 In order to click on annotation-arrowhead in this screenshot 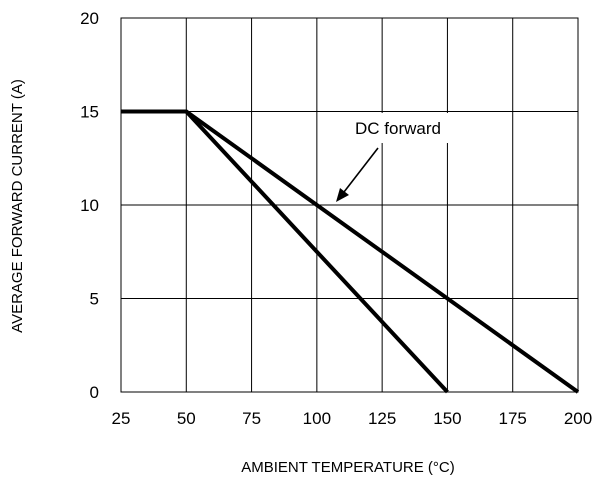, I will do `click(342, 195)`.